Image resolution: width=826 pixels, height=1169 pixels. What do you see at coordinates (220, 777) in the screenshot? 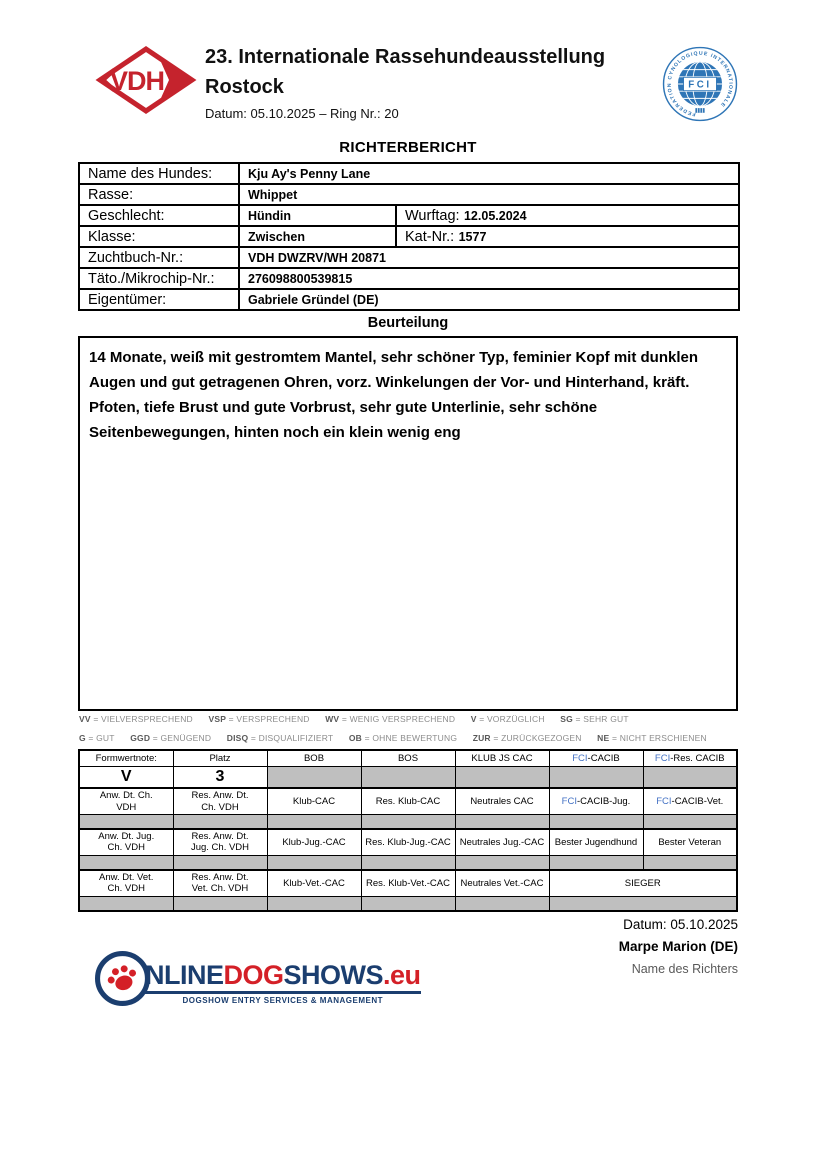
I see `platz-value: 3` at bounding box center [220, 777].